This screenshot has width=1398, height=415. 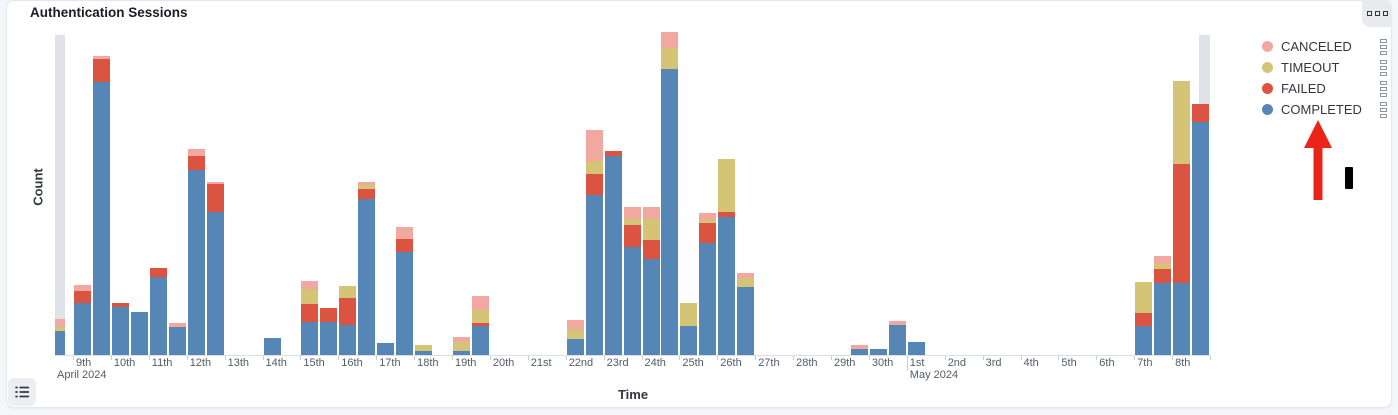 What do you see at coordinates (1294, 88) in the screenshot?
I see `legend-item-failed: FAILED` at bounding box center [1294, 88].